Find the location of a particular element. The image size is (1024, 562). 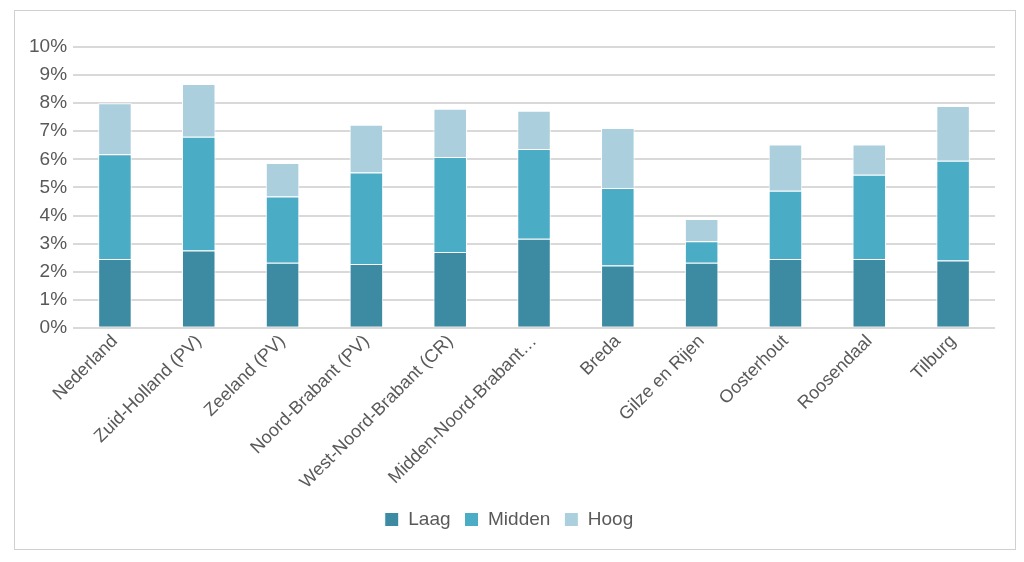

legend-label: Hoog is located at coordinates (610, 518).